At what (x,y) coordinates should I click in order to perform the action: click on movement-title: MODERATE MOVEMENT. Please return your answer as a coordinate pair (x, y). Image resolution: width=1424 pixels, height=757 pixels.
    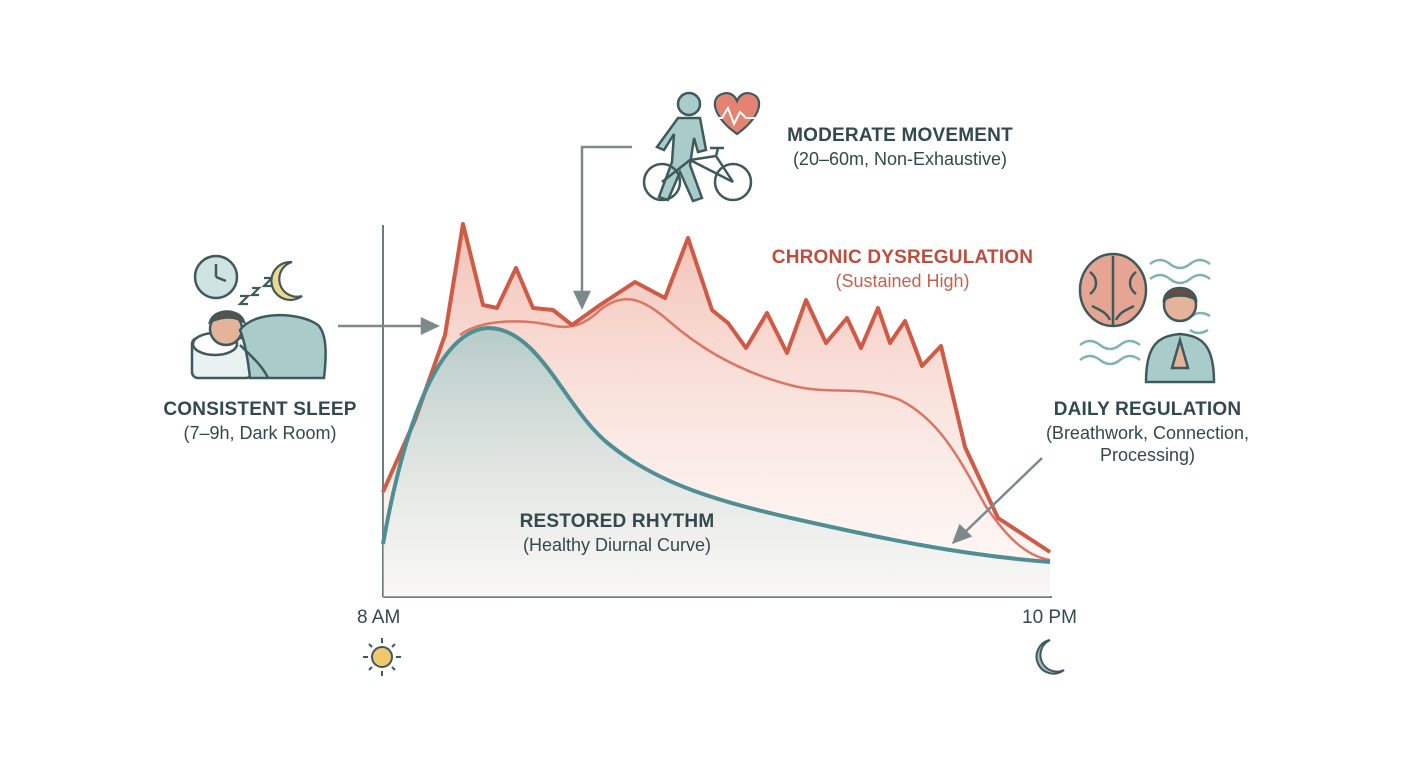
    Looking at the image, I should click on (900, 135).